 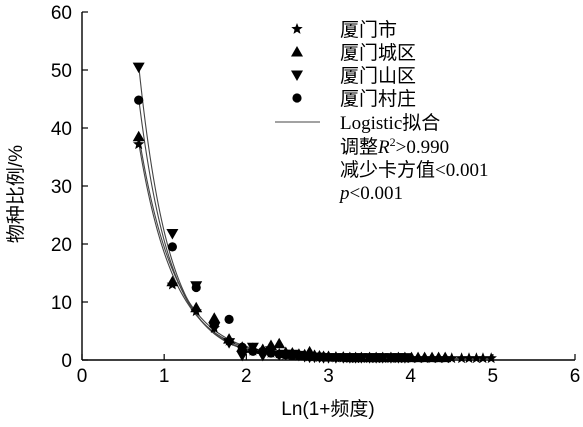 I want to click on note-chi-square: 减少卡方值<0.001, so click(x=414, y=170).